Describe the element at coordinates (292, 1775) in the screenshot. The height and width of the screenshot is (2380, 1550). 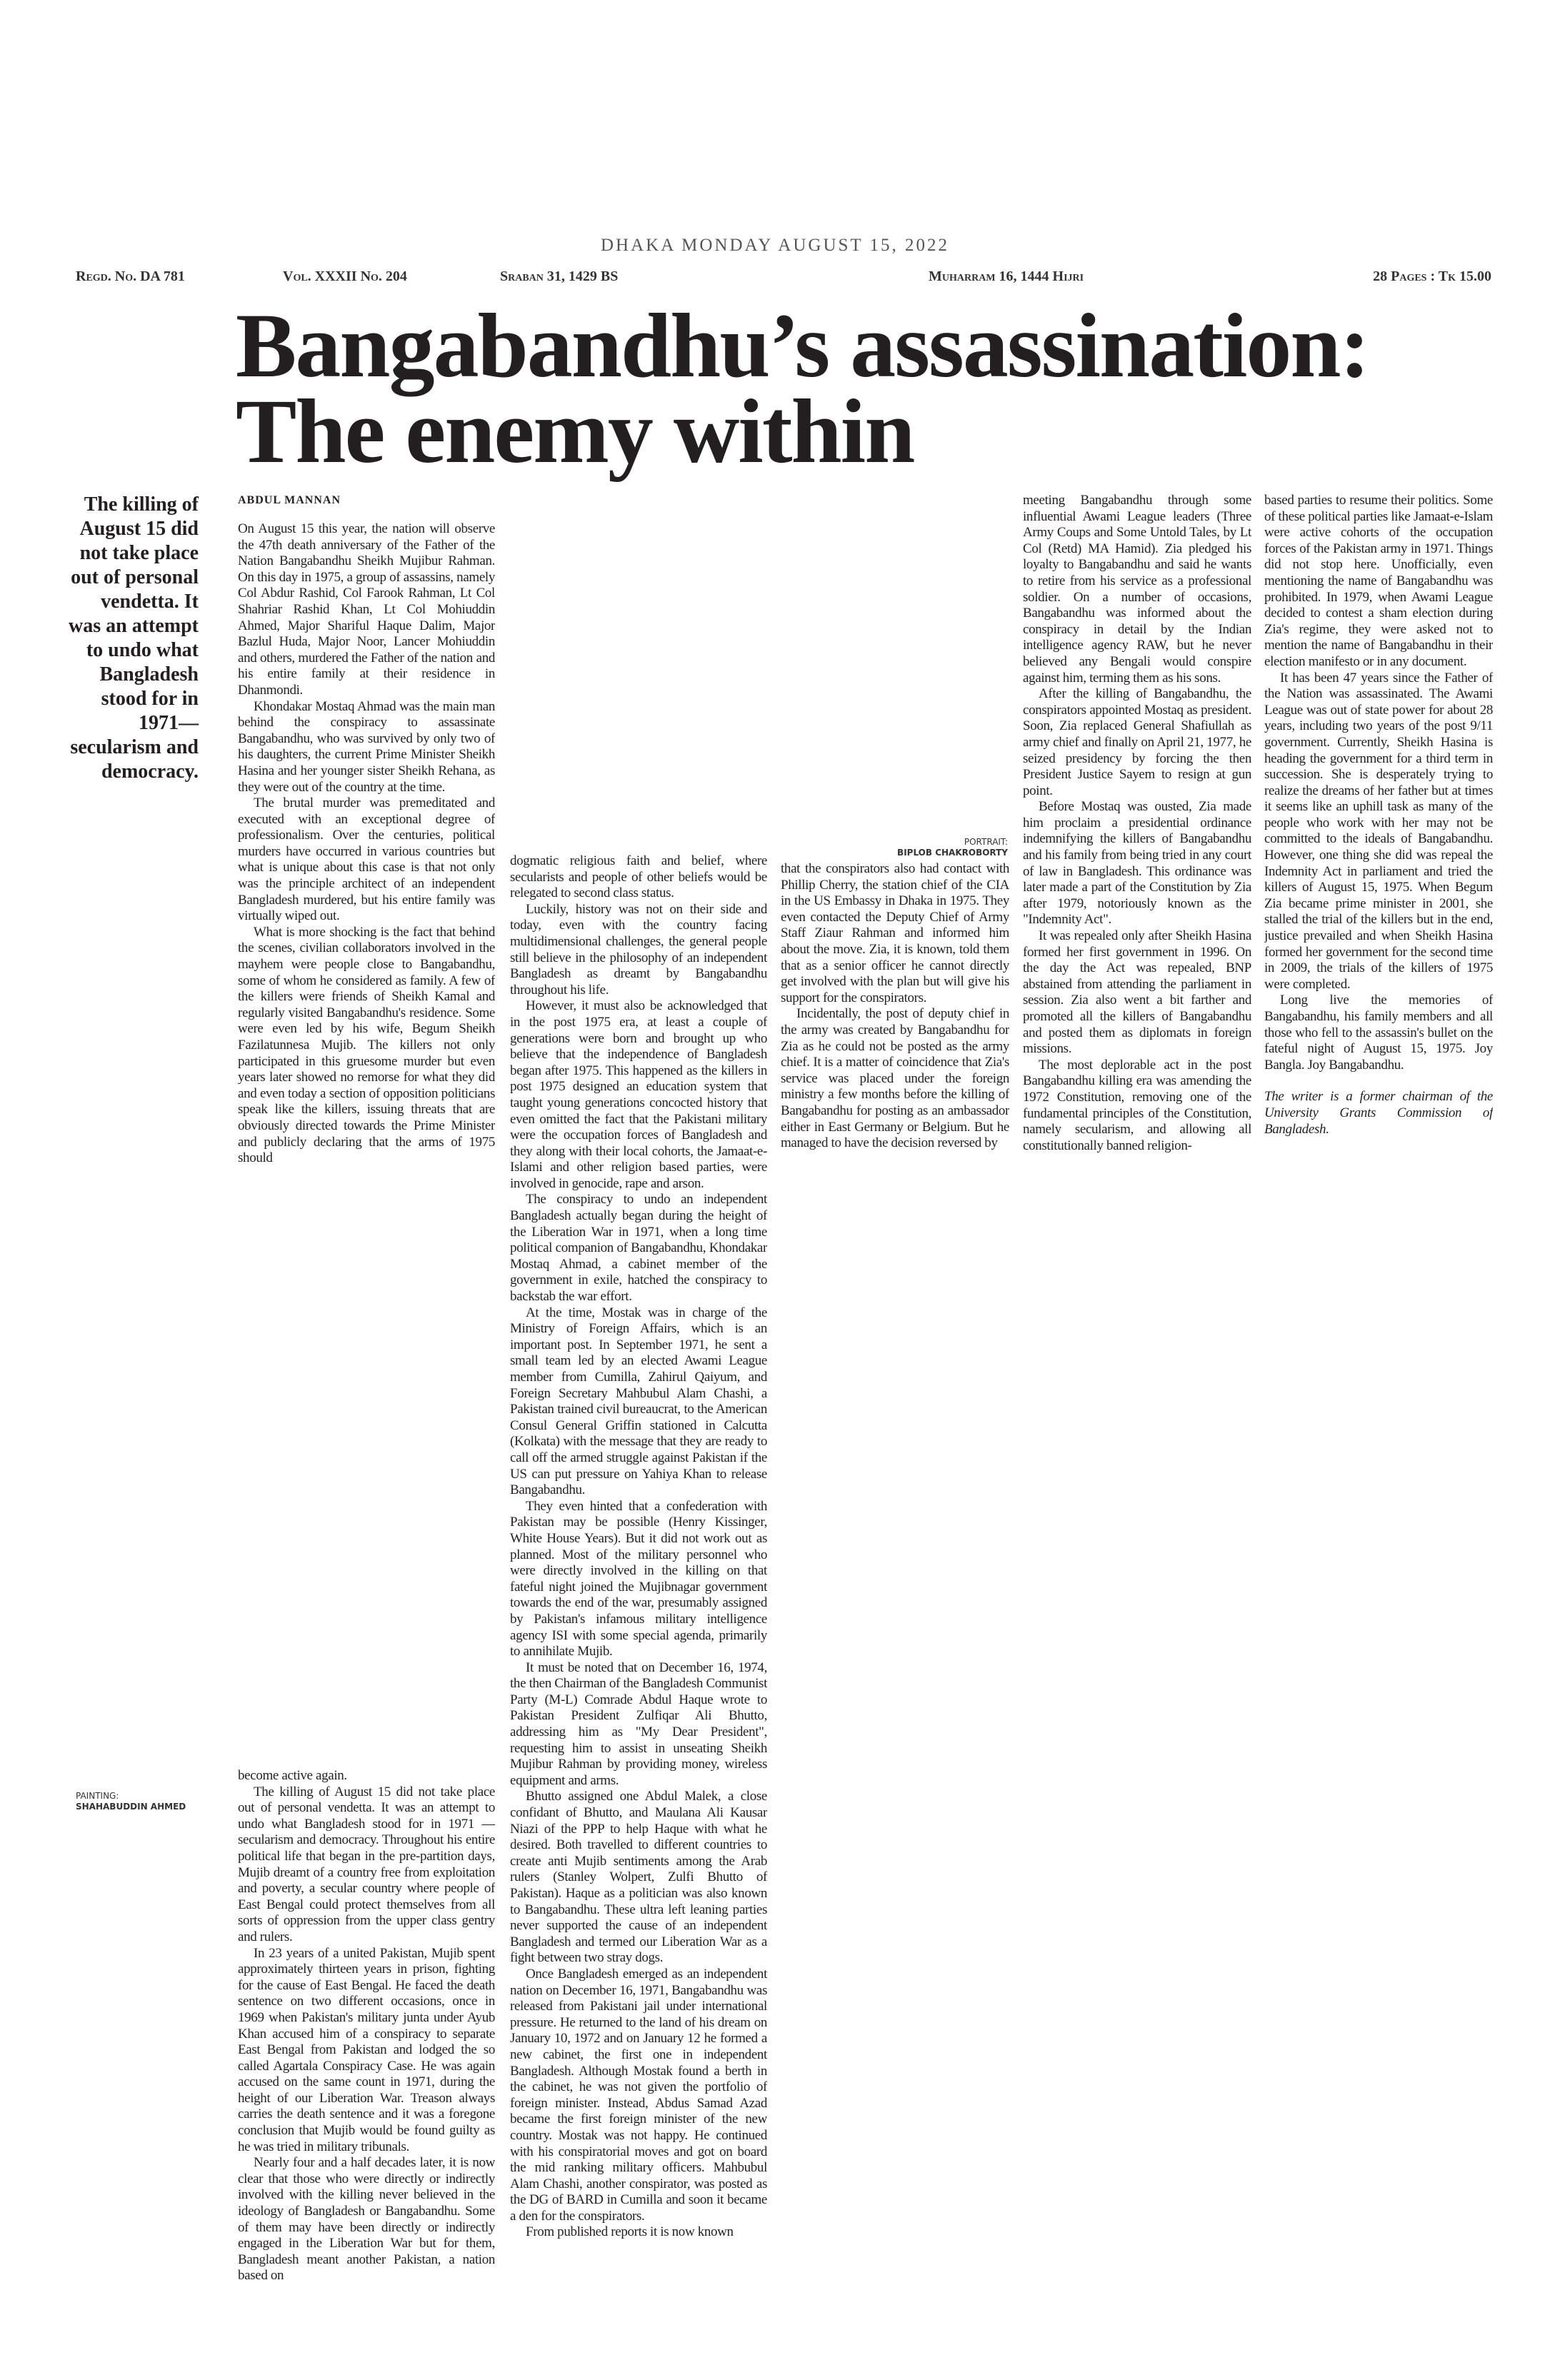
I see `paragraph: become active again.` at that location.